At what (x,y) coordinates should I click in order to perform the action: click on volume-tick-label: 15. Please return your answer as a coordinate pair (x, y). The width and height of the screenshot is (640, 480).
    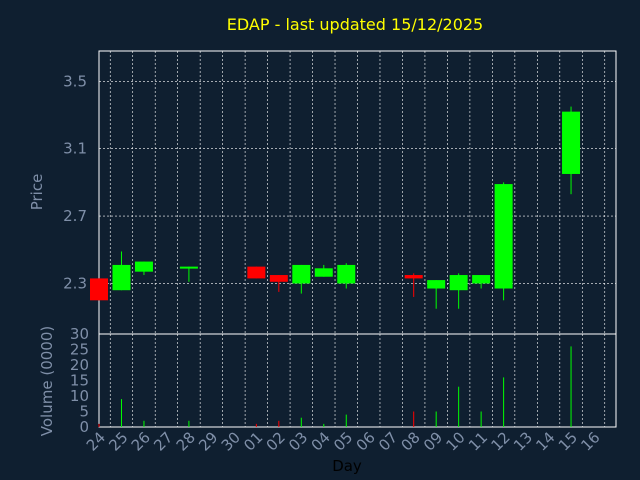
    Looking at the image, I should click on (79, 381).